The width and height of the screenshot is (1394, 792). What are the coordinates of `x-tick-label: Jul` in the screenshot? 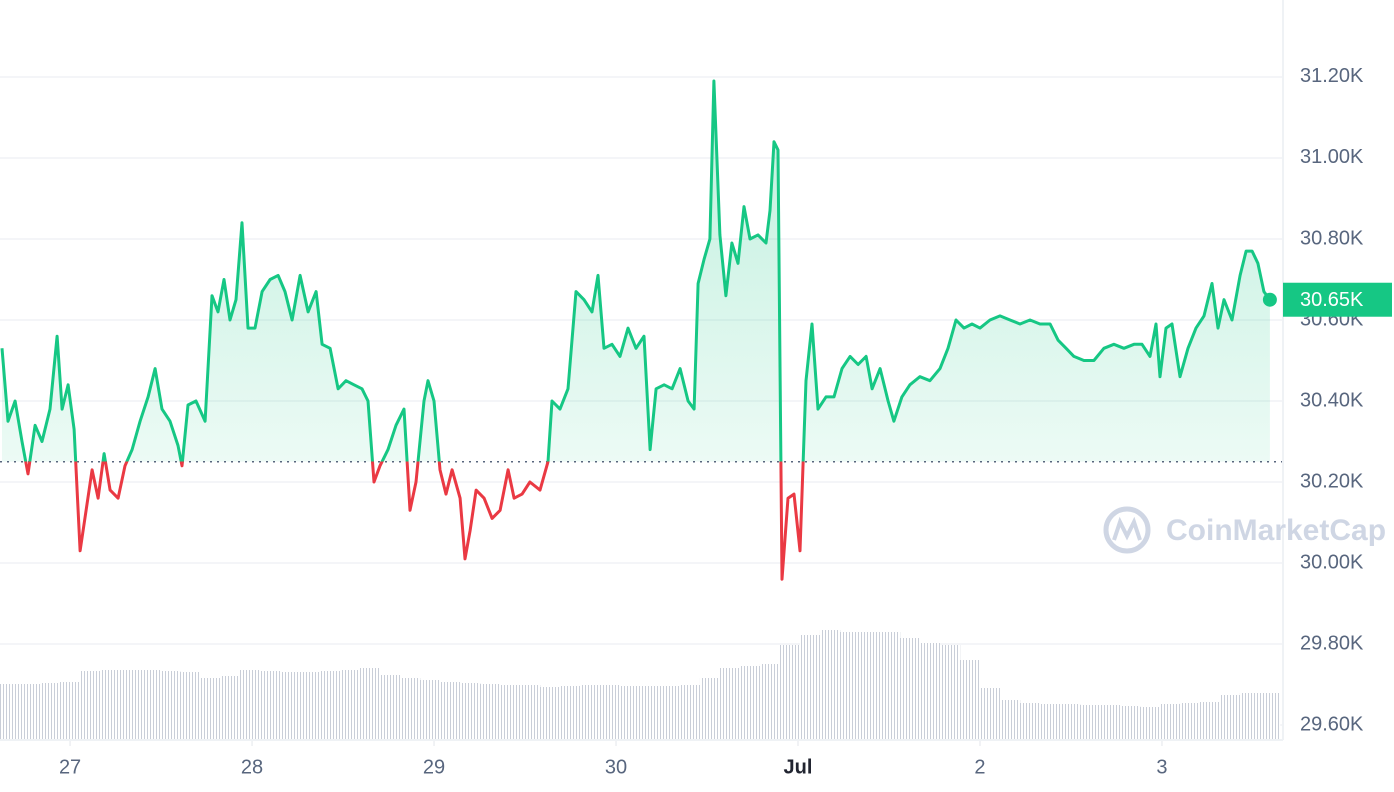 It's located at (798, 767).